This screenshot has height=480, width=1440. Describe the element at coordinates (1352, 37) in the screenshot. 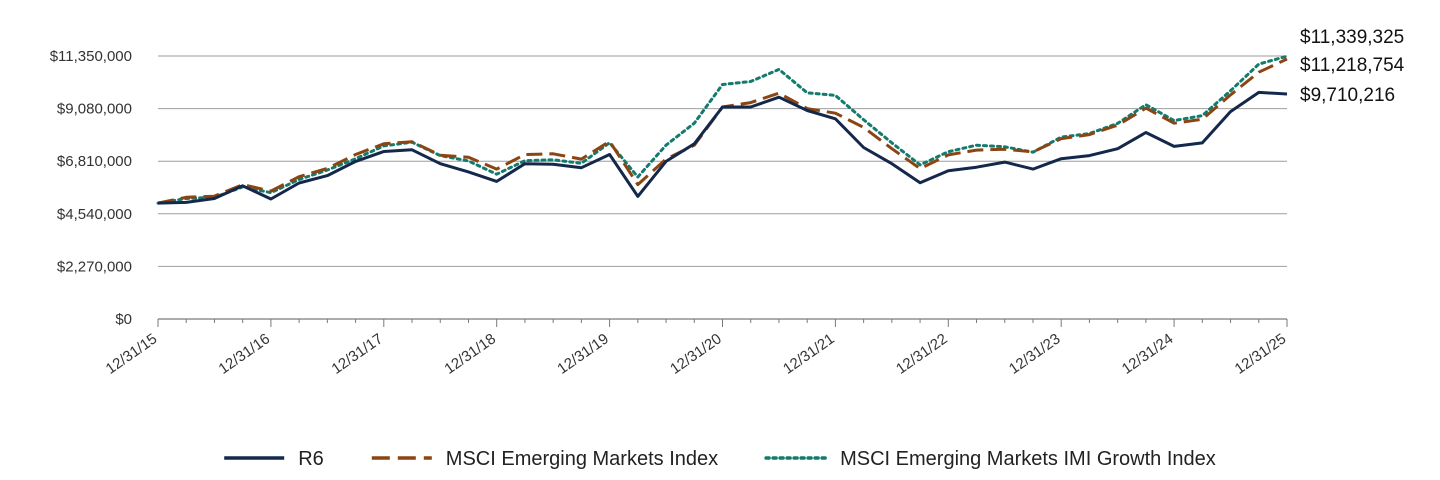

I see `end-value-label: $11,339,325` at that location.